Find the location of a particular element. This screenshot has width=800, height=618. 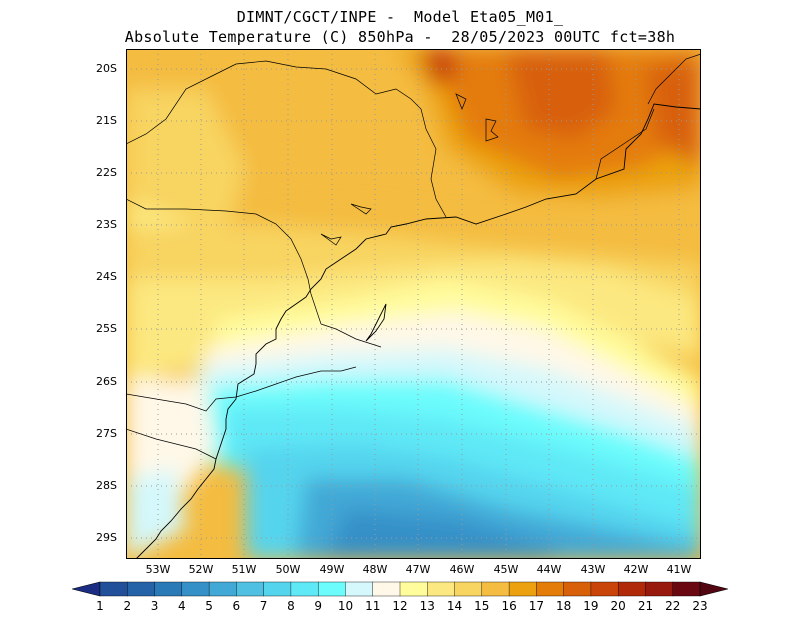

colorbar-label: 14 is located at coordinates (454, 606).